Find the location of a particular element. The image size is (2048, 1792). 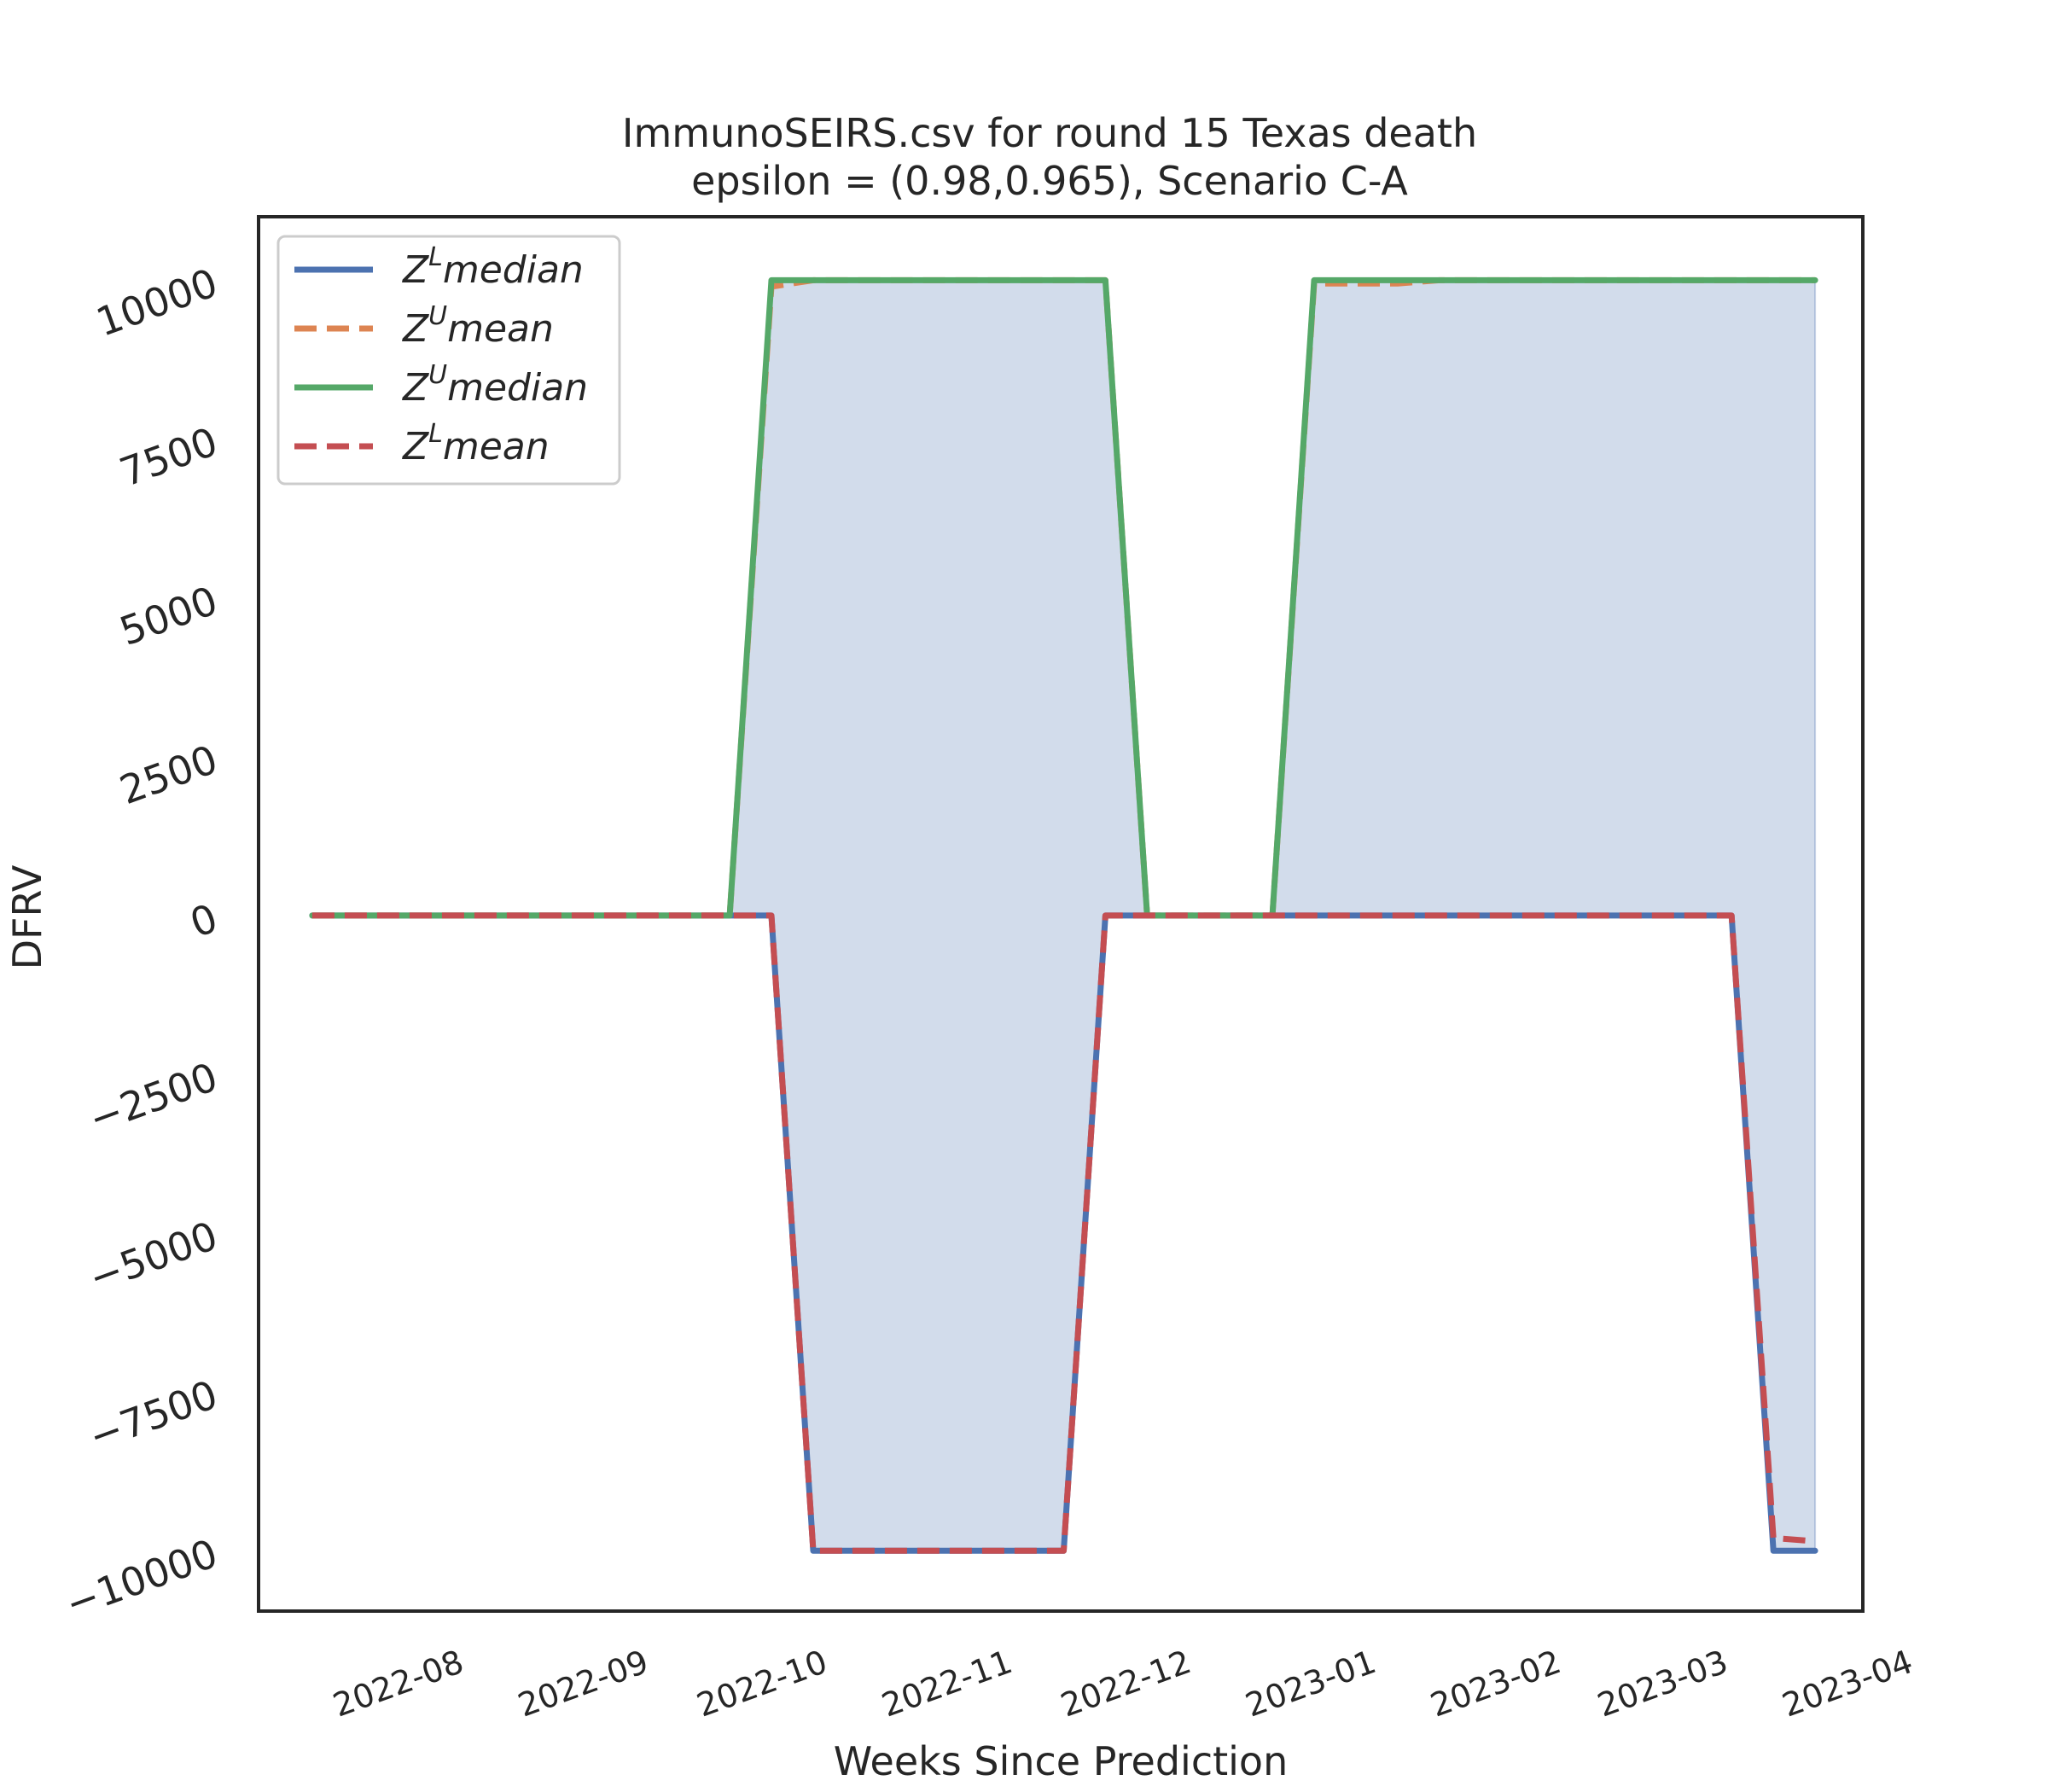

x-tick-label: 2022-08 is located at coordinates (398, 1684).